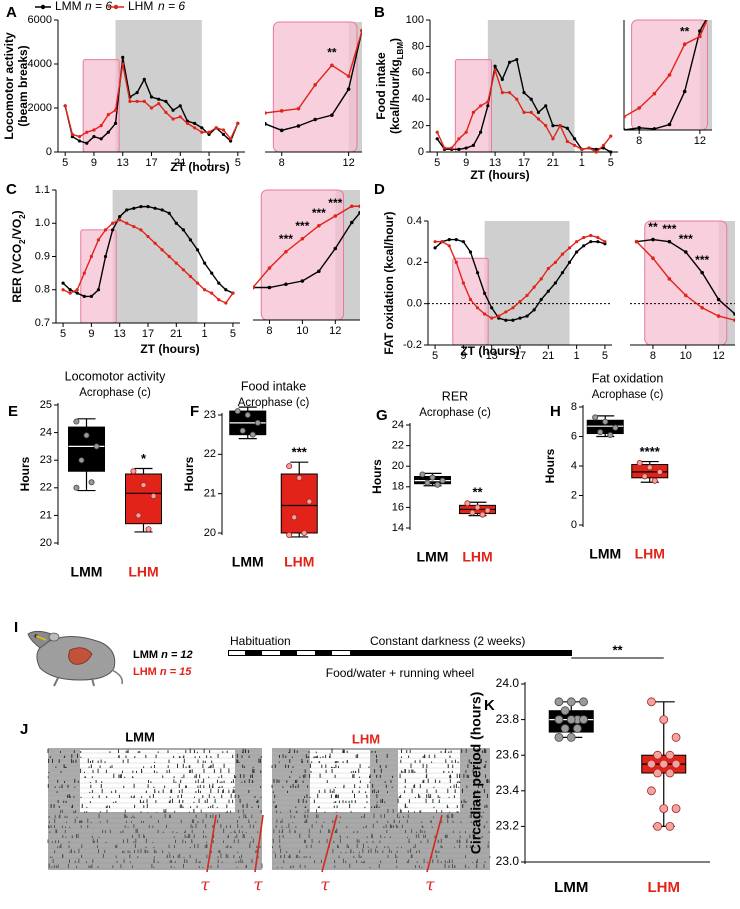 This screenshot has height=909, width=740. Describe the element at coordinates (628, 395) in the screenshot. I see `chart-subtitle: Acrophase (c)` at that location.